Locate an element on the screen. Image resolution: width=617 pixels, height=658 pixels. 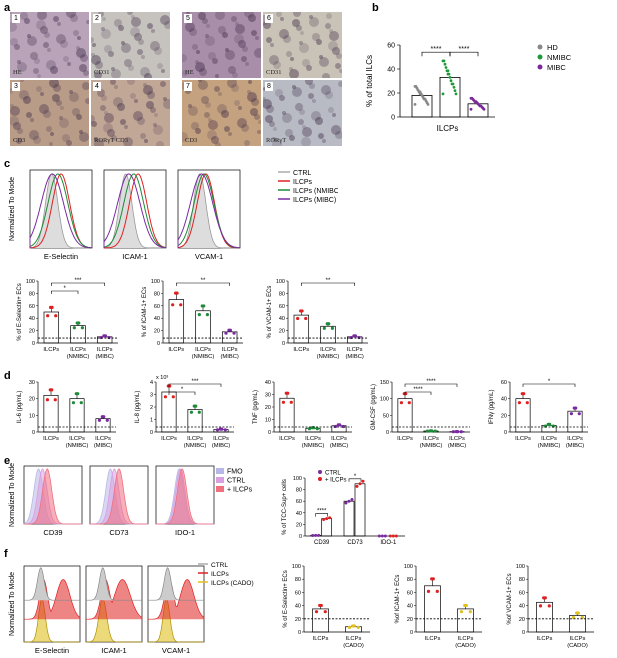
micrograph-caption: HE is located at coordinates (189, 72).